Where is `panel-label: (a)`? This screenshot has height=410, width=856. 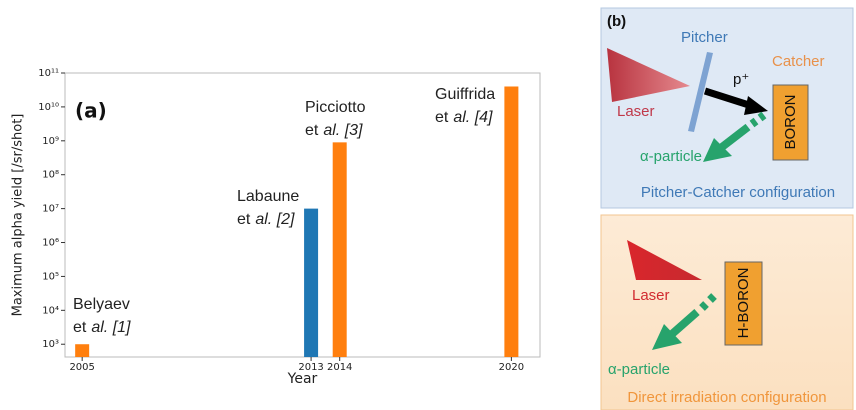
panel-label: (a) is located at coordinates (91, 111).